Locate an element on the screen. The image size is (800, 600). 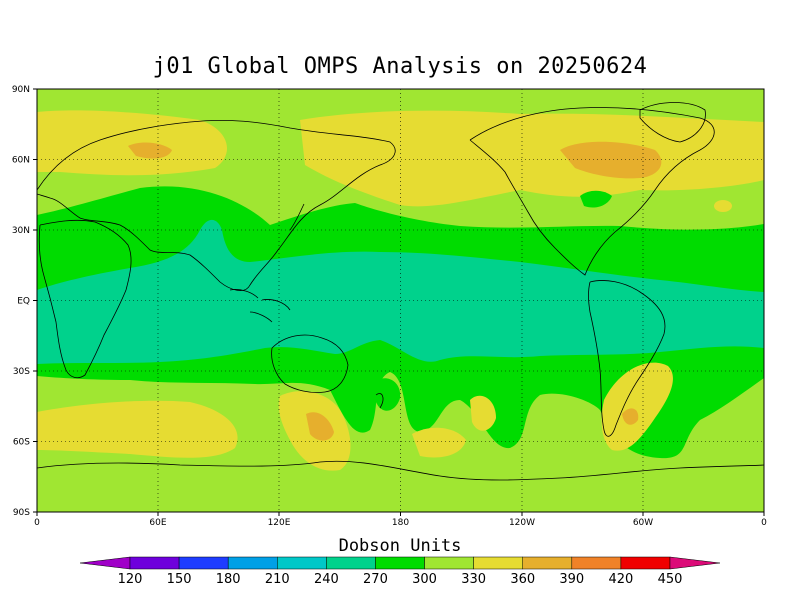
lon-label: 60W is located at coordinates (643, 523).